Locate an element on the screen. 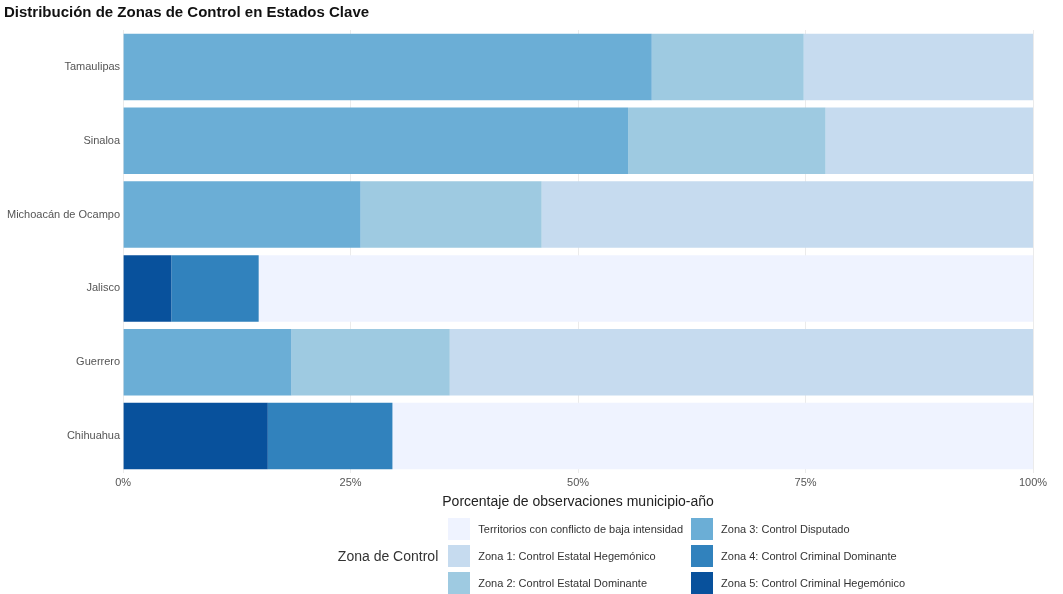 The width and height of the screenshot is (1063, 594). legend-title: Zona de Control is located at coordinates (388, 555).